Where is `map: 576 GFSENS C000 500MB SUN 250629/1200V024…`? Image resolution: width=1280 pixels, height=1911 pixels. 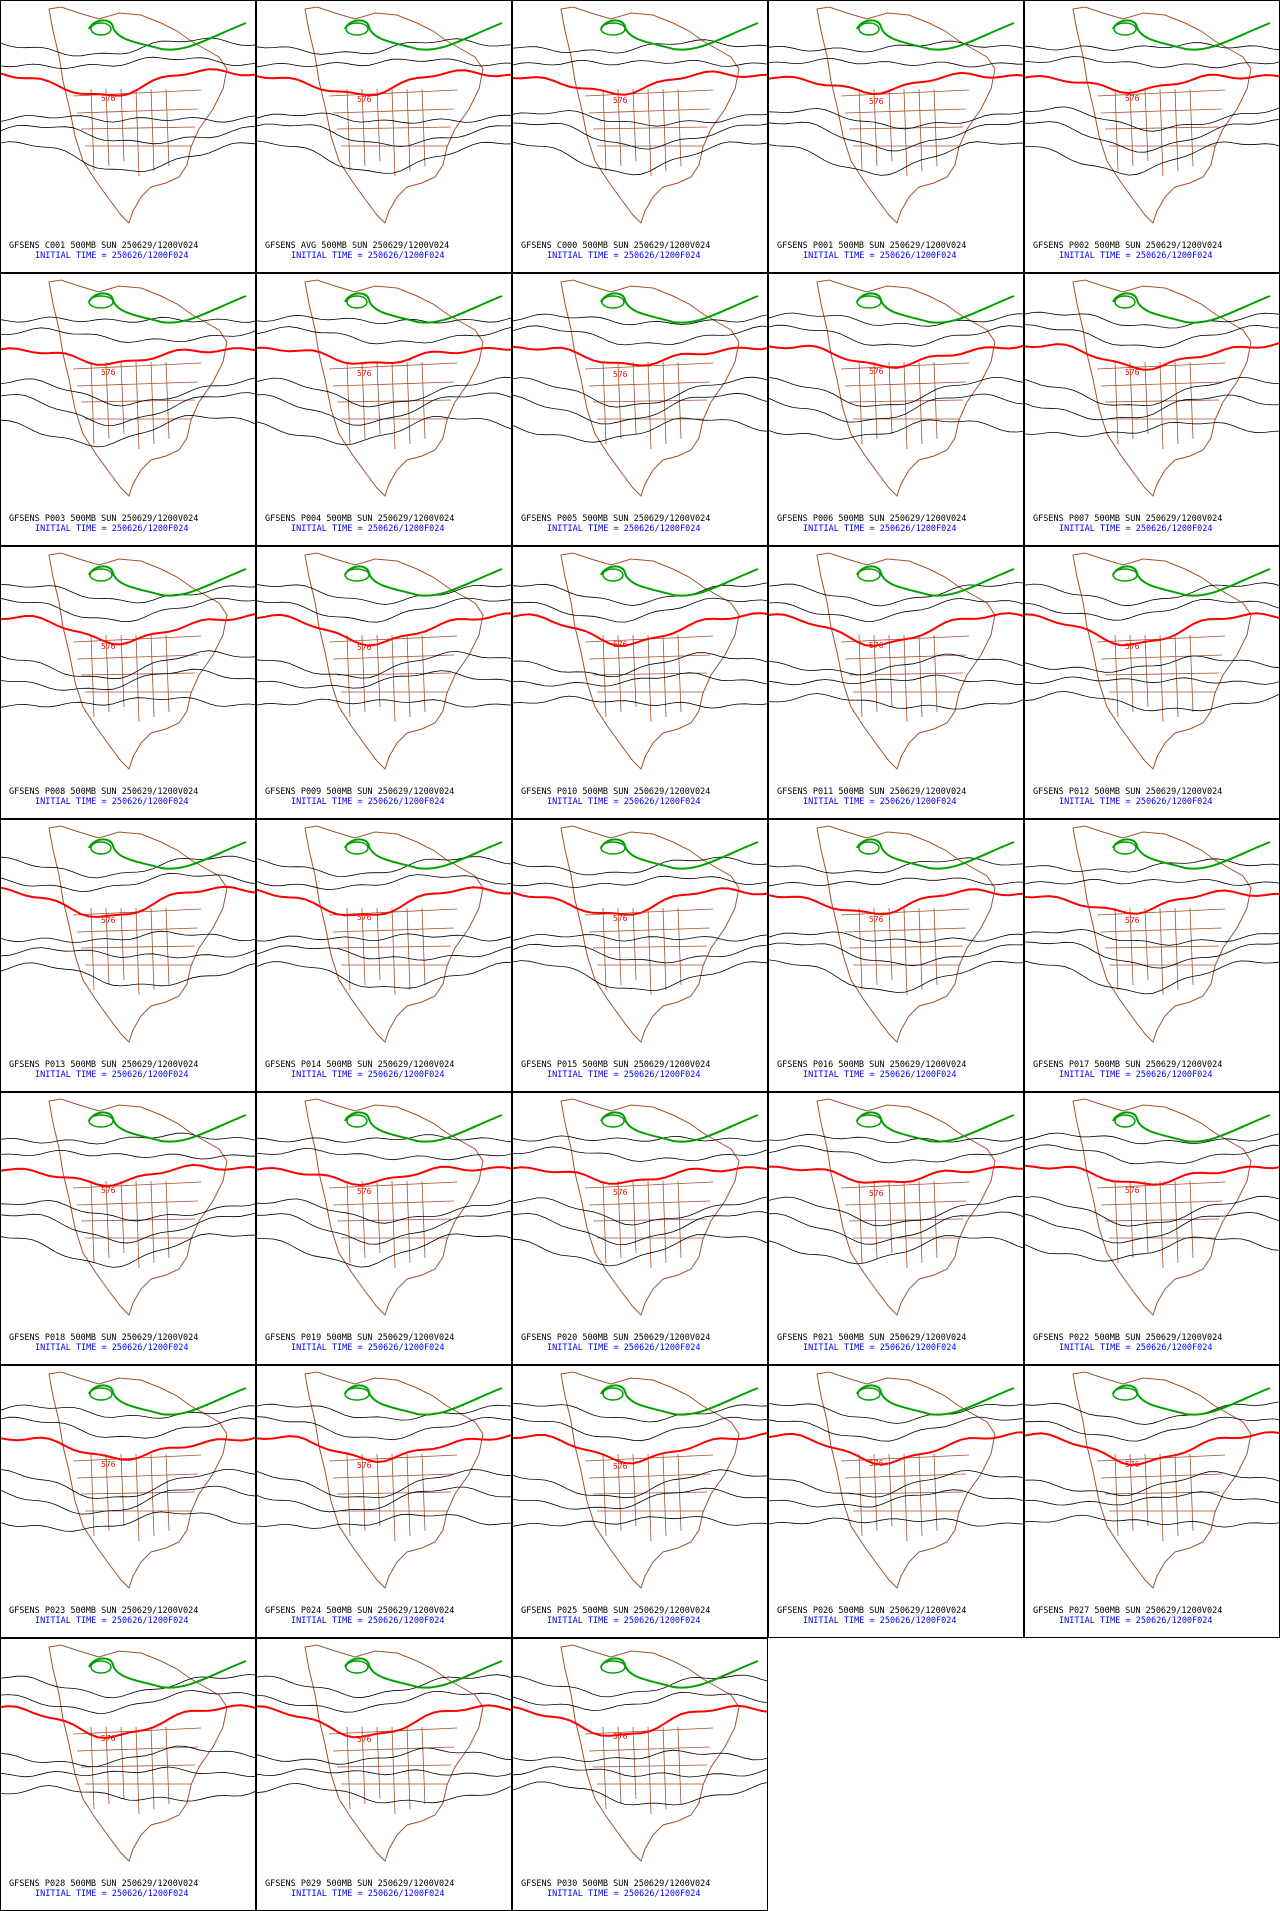
map: 576 GFSENS C000 500MB SUN 250629/1200V024… is located at coordinates (640, 133).